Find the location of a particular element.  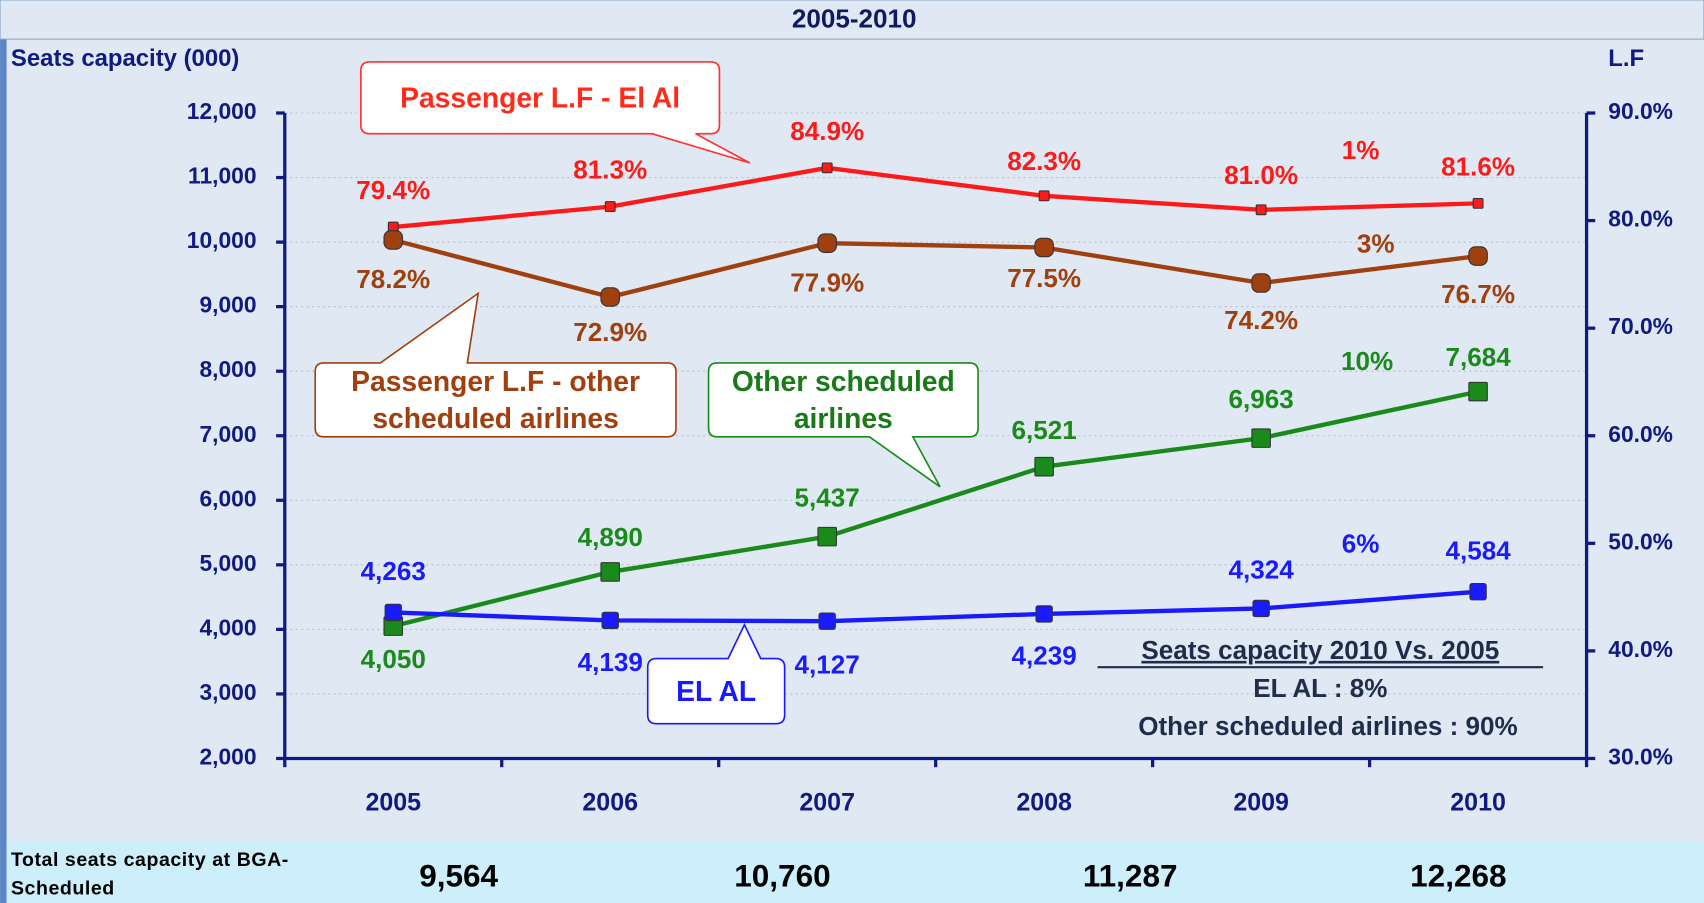

data-label: 6,963 is located at coordinates (1261, 399).